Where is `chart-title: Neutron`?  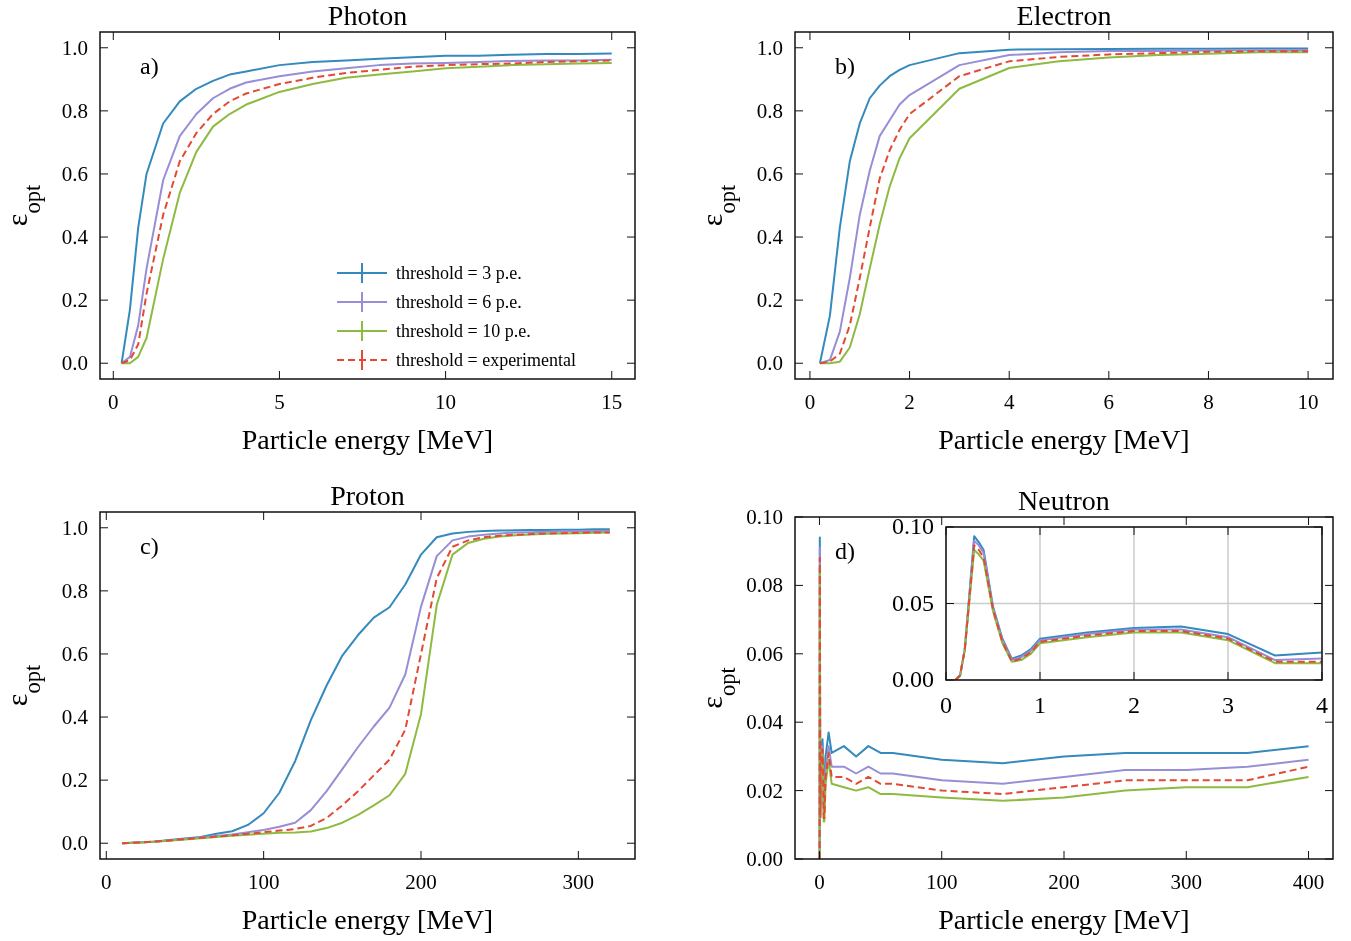 chart-title: Neutron is located at coordinates (1064, 500).